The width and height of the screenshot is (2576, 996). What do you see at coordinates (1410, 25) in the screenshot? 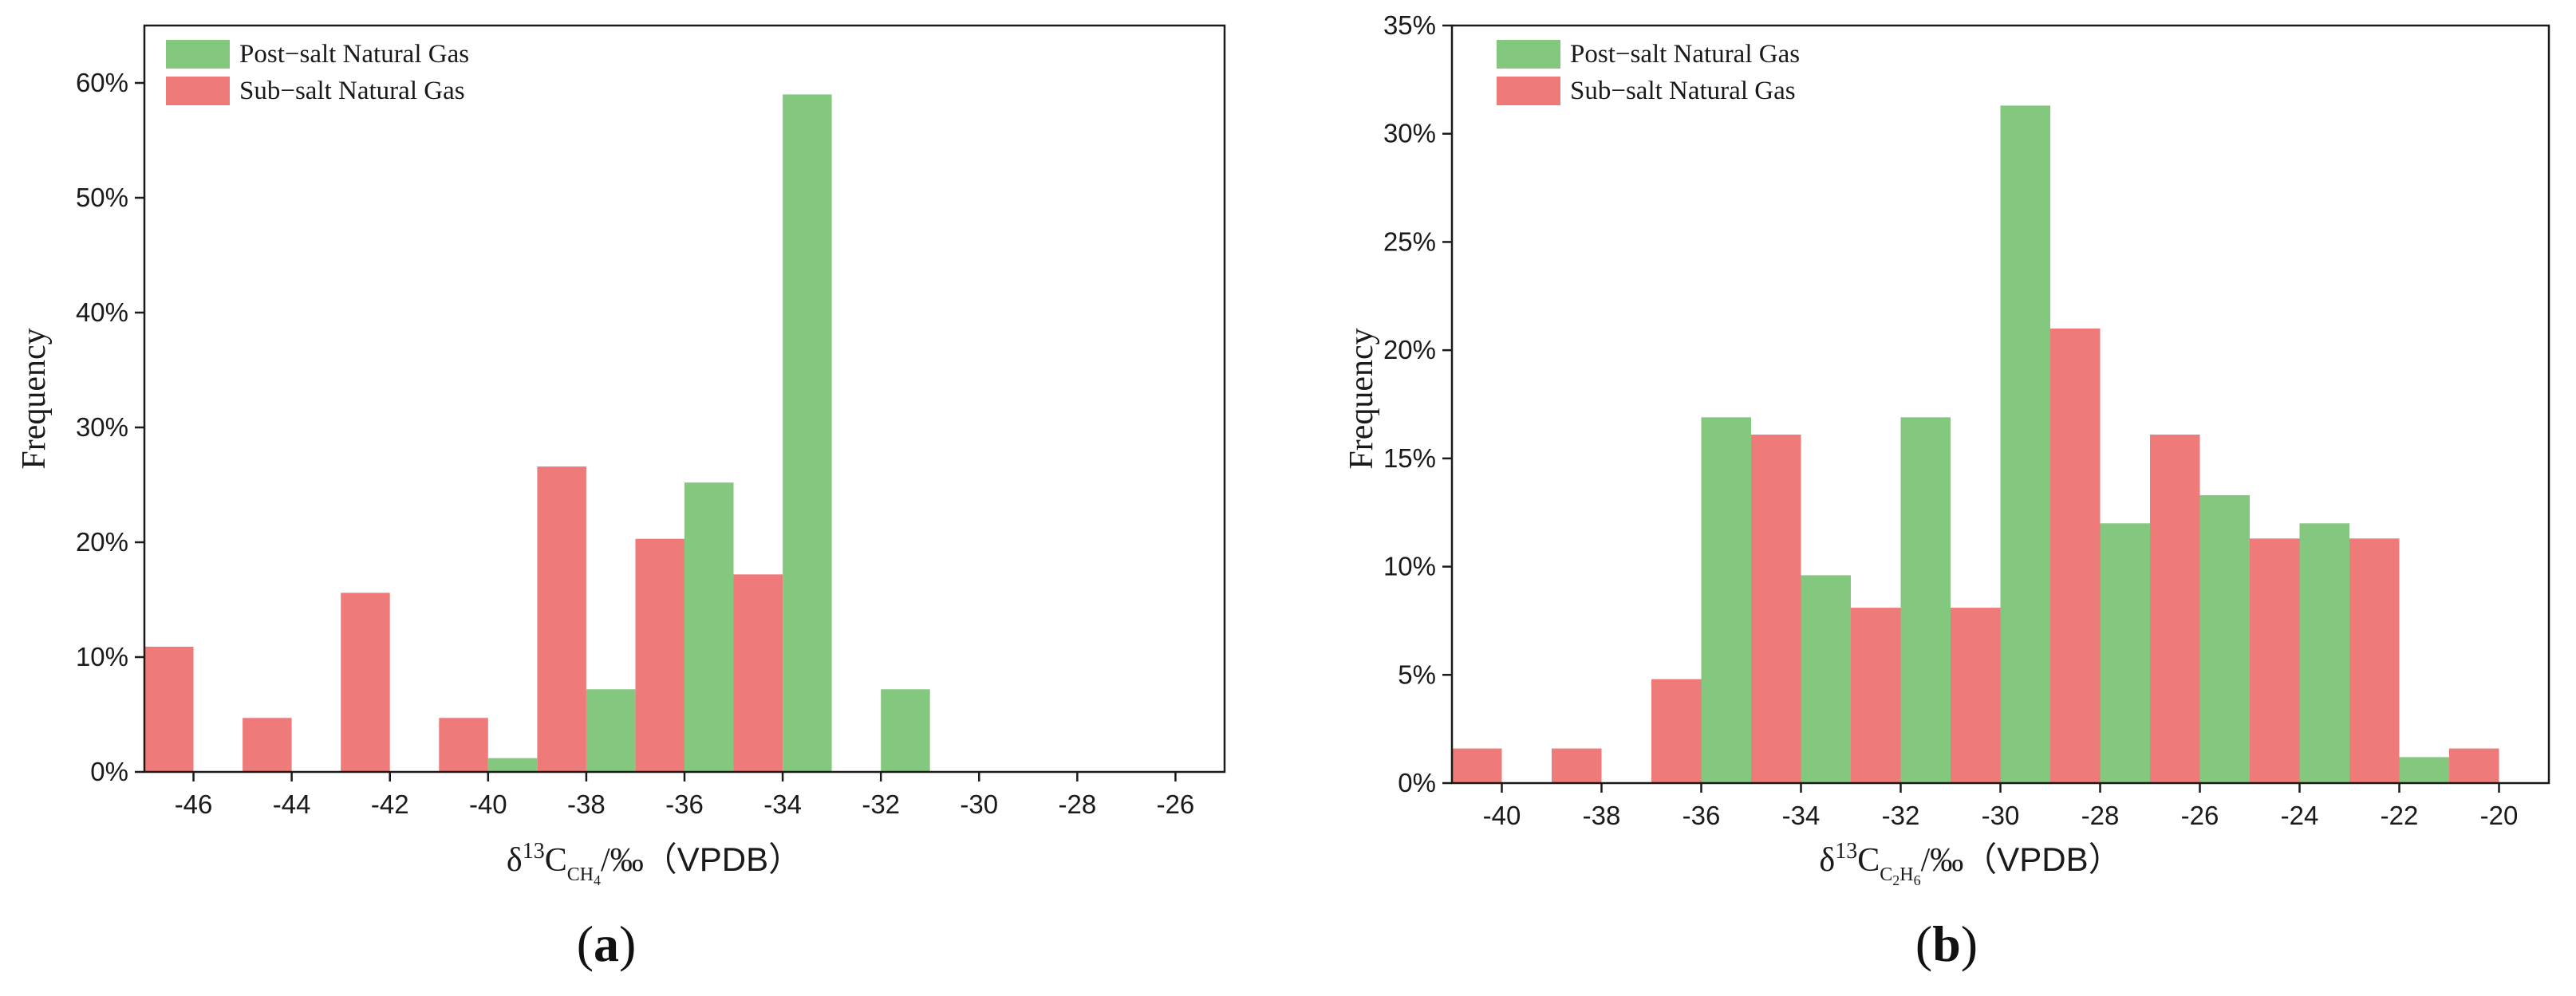
I see `chart-b-y-tick-label-7: 35%` at bounding box center [1410, 25].